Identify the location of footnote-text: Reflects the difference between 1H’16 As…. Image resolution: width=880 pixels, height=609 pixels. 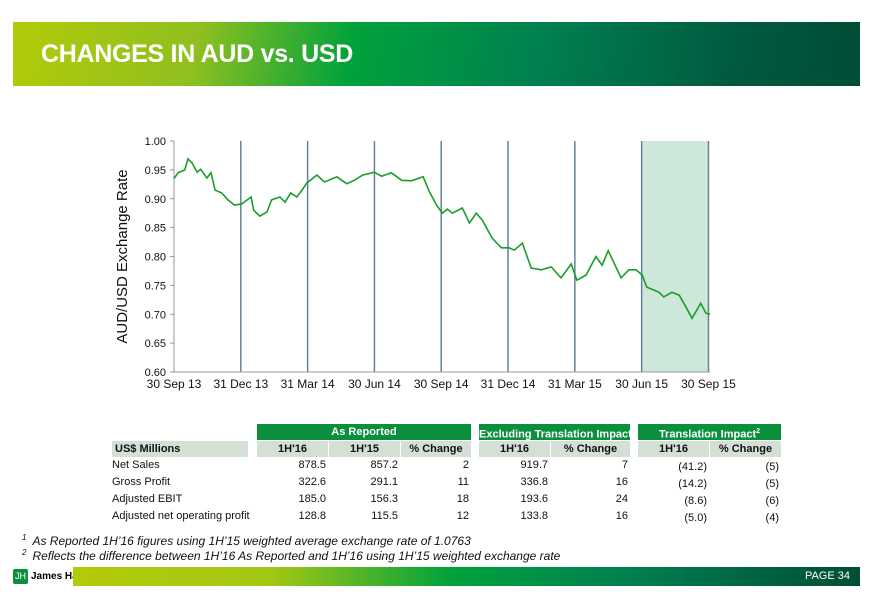
(296, 556).